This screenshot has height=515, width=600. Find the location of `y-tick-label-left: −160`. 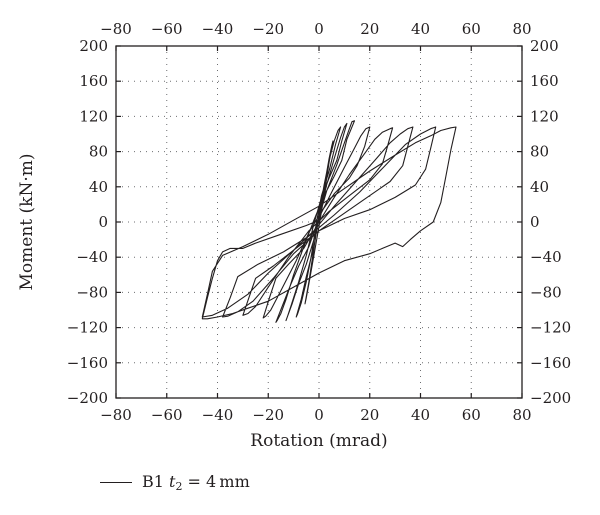

y-tick-label-left: −160 is located at coordinates (87, 363).